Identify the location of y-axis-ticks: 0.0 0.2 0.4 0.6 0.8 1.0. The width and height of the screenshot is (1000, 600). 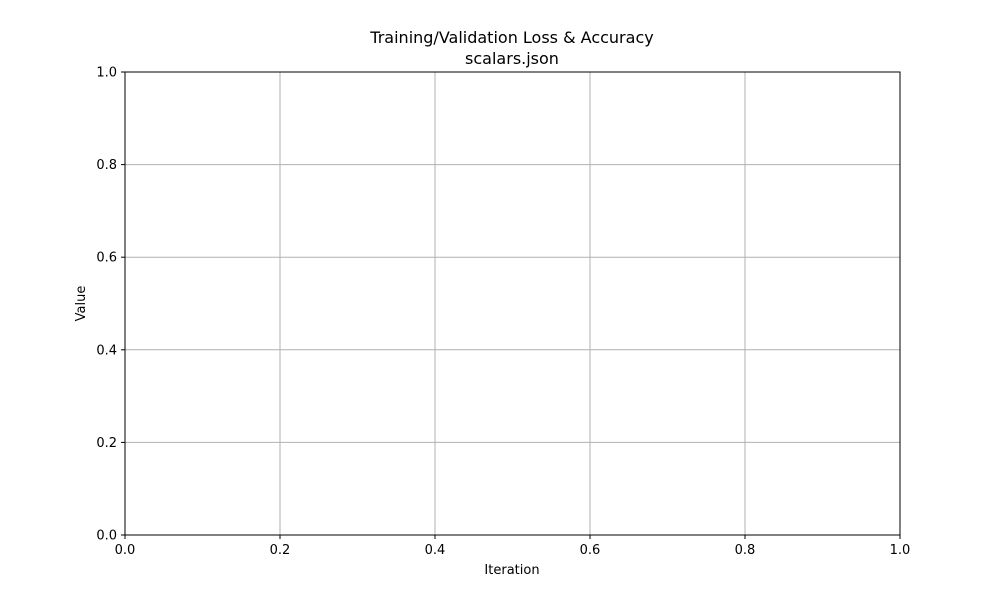
(110, 305).